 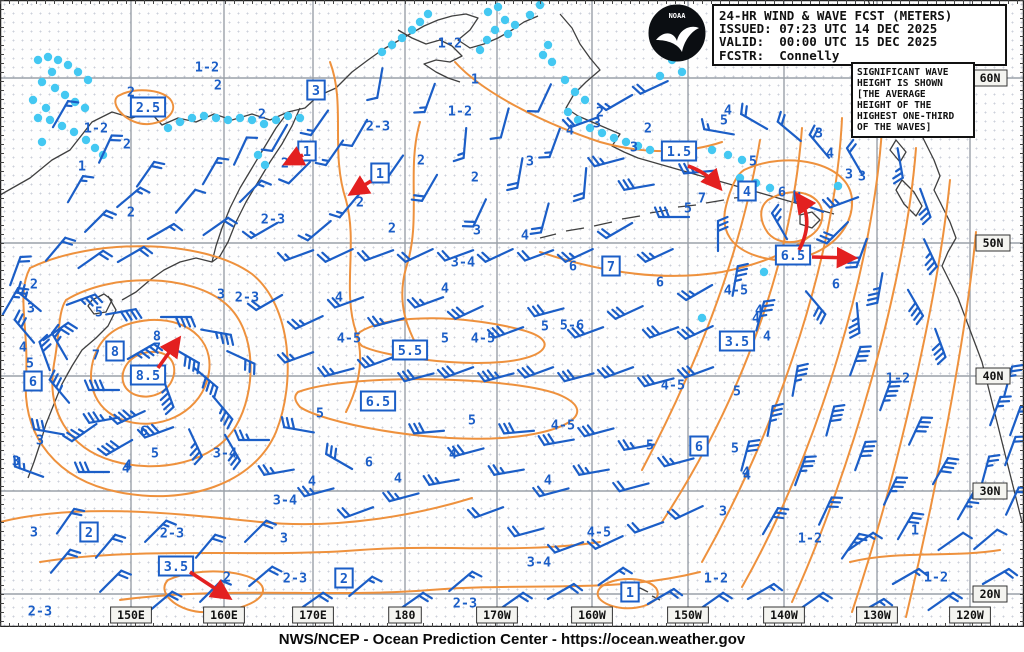 What do you see at coordinates (450, 44) in the screenshot?
I see `wave-range-label: 1-2` at bounding box center [450, 44].